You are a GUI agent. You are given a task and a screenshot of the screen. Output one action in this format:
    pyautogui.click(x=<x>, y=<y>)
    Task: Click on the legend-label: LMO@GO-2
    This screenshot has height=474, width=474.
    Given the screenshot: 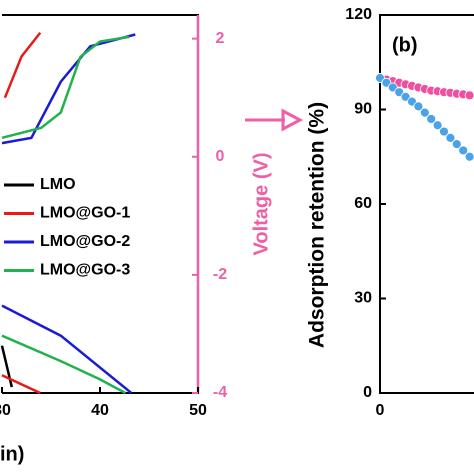 What is the action you would take?
    pyautogui.click(x=85, y=241)
    